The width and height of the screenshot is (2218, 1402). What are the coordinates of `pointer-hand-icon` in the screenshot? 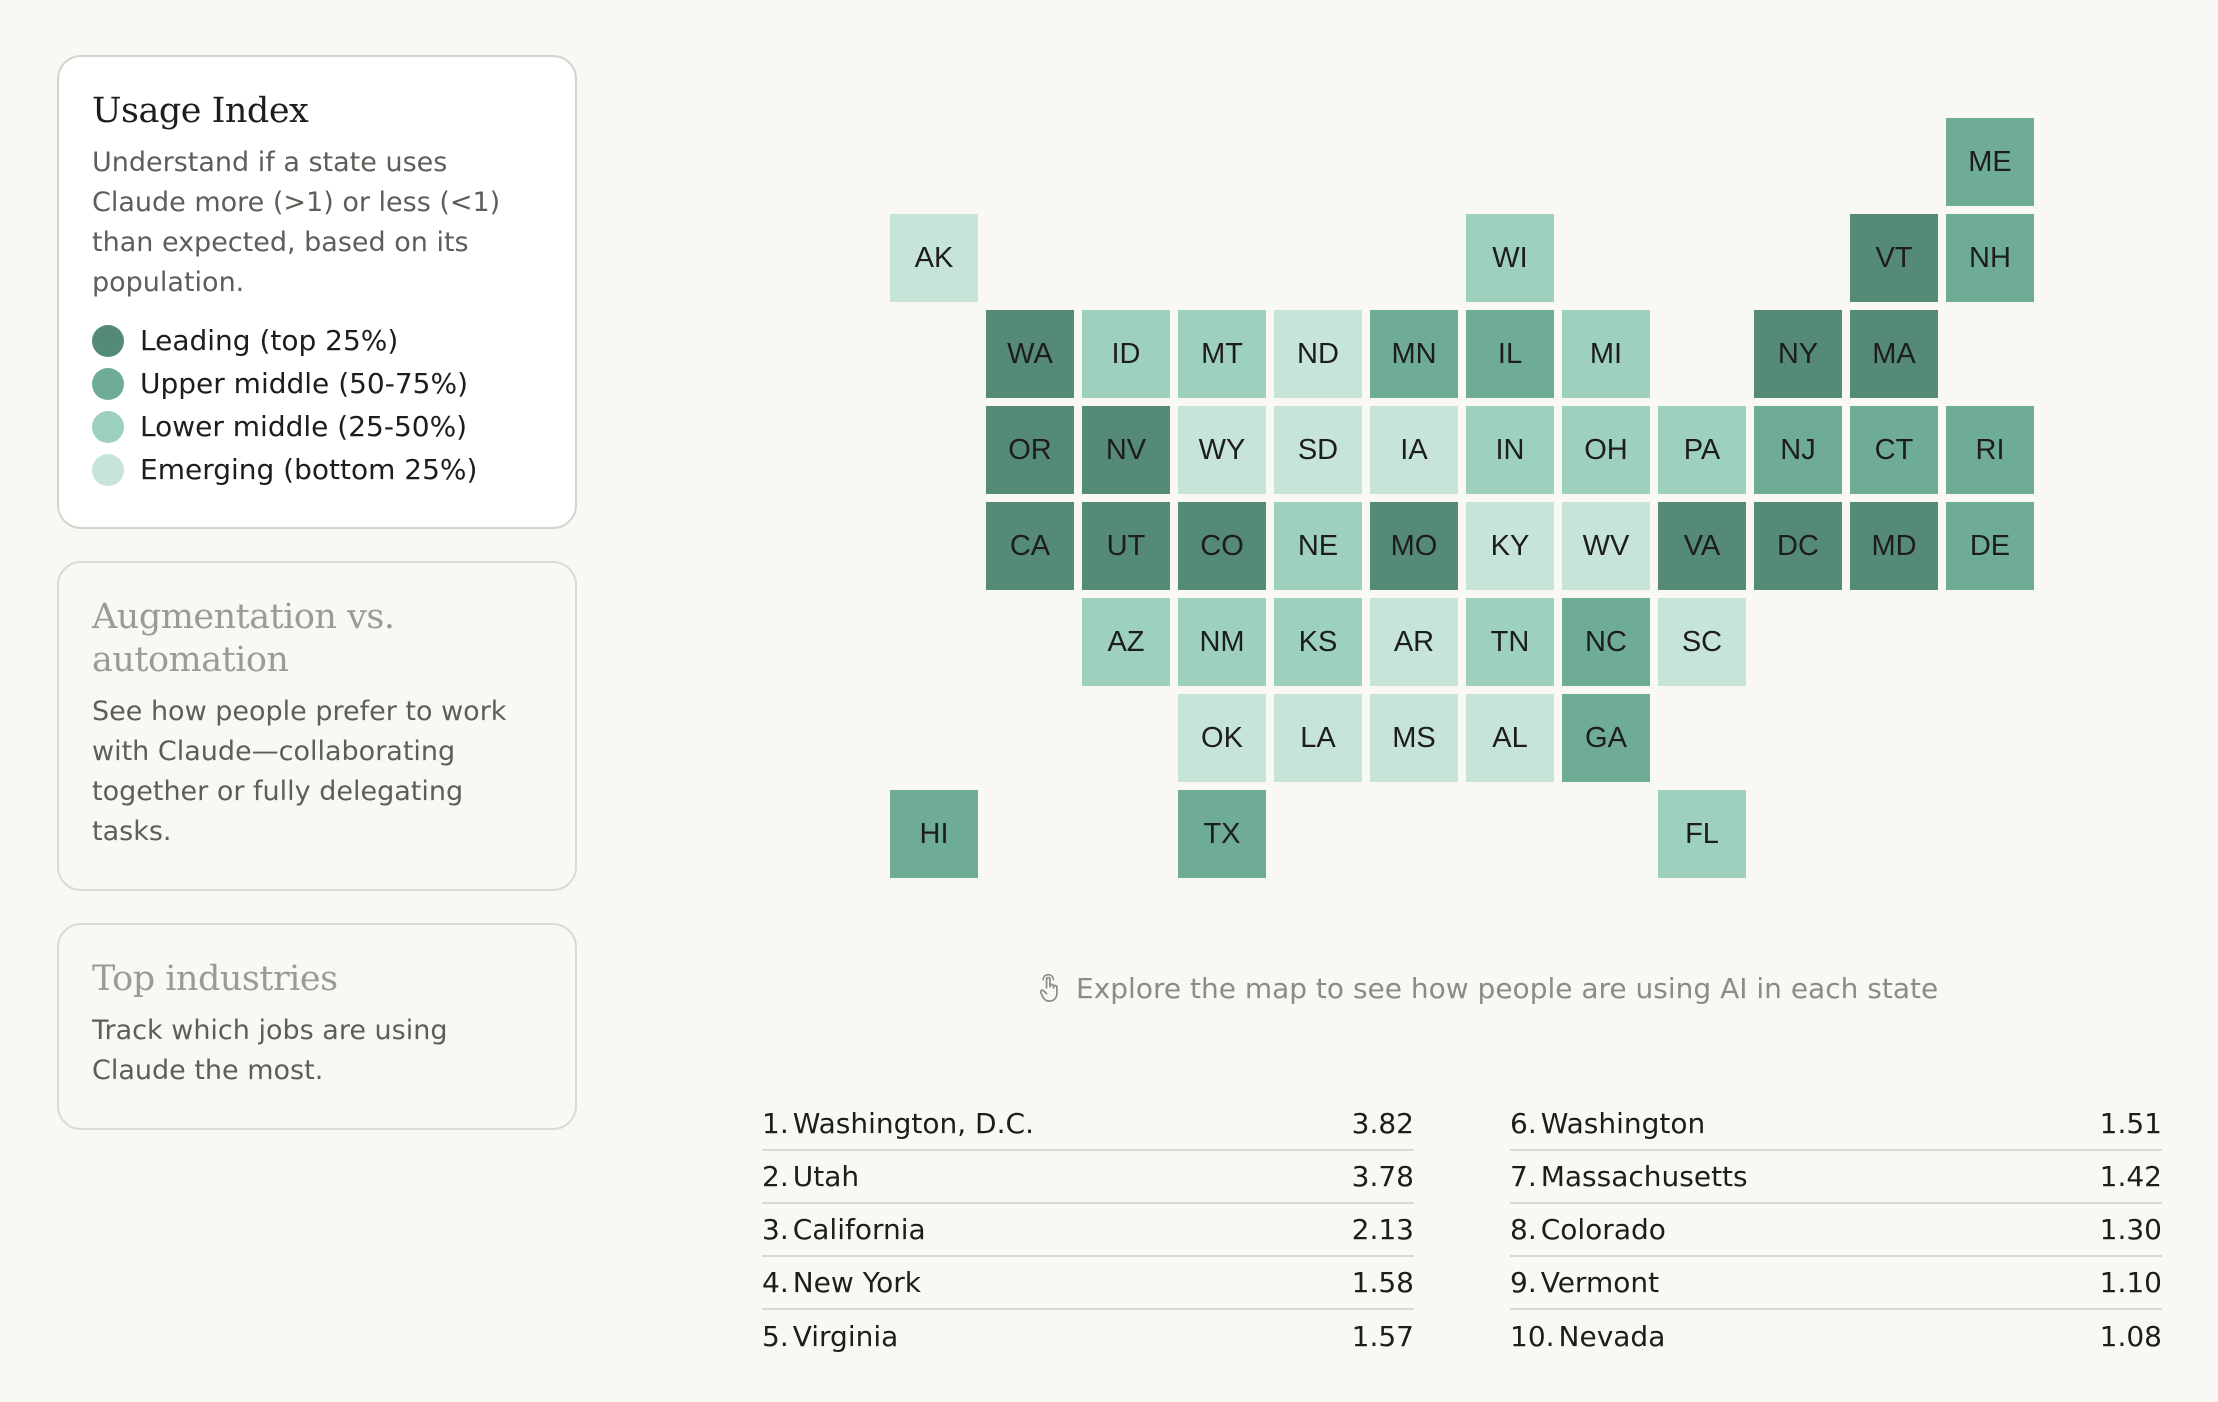 It's located at (1048, 987).